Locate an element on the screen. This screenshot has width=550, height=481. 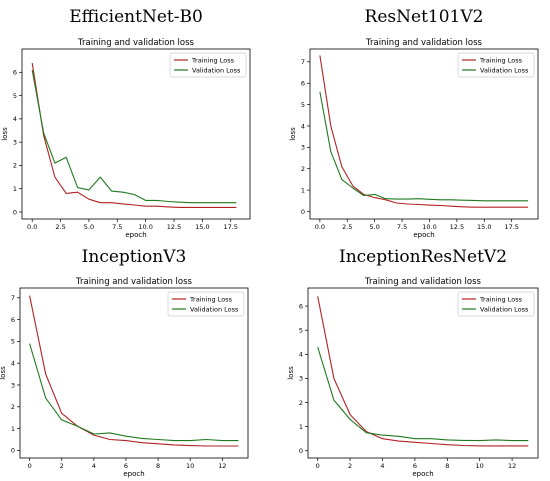
model-heading: EfficientNet-B0 is located at coordinates (136, 17).